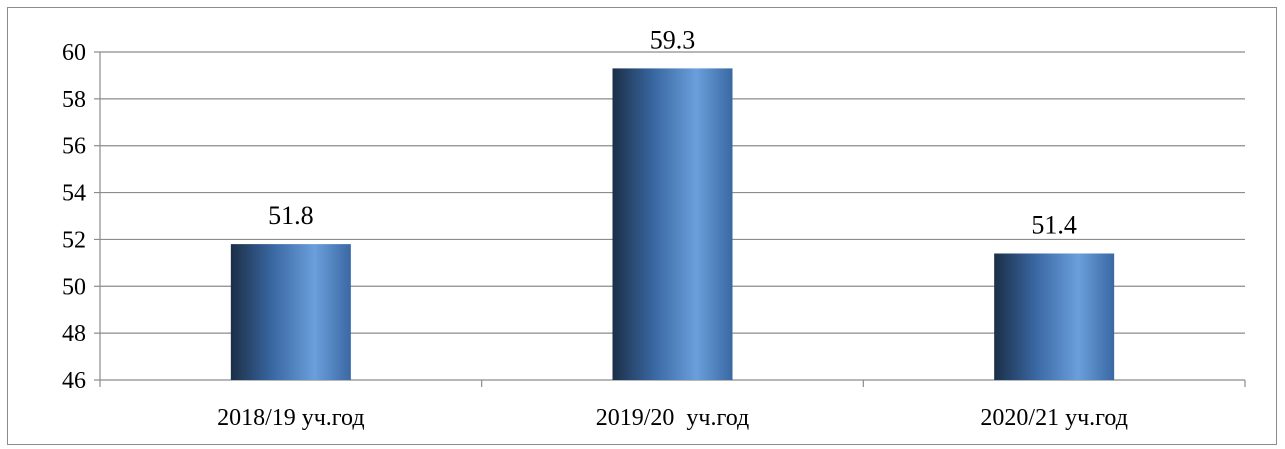  Describe the element at coordinates (291, 215) in the screenshot. I see `data-label: 51.8` at that location.